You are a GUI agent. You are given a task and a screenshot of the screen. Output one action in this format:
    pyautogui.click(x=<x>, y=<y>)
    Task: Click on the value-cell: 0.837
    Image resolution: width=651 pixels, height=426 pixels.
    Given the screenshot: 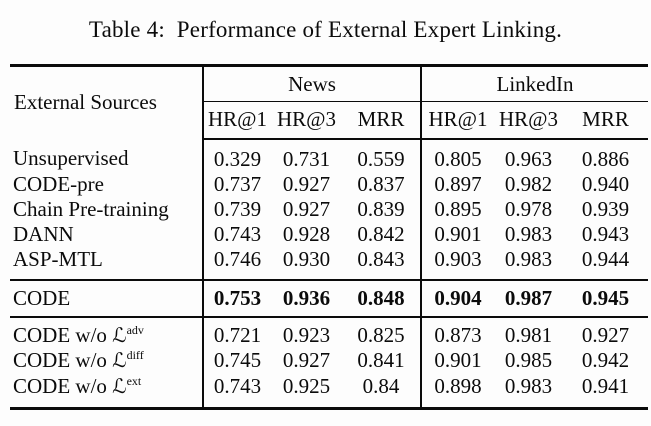 What is the action you would take?
    pyautogui.click(x=381, y=183)
    